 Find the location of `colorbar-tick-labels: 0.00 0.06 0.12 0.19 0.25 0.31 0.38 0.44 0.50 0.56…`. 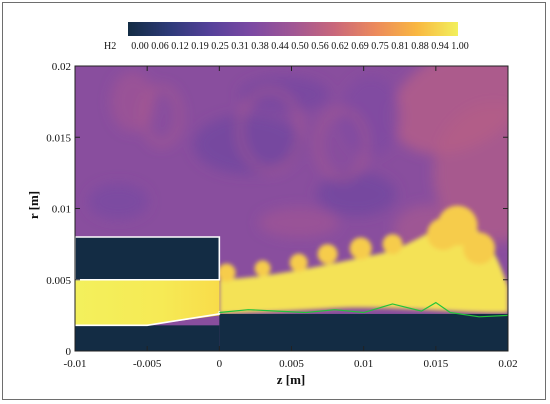

colorbar-tick-labels: 0.00 0.06 0.12 0.19 0.25 0.31 0.38 0.44 0.50 0.56… is located at coordinates (300, 46).